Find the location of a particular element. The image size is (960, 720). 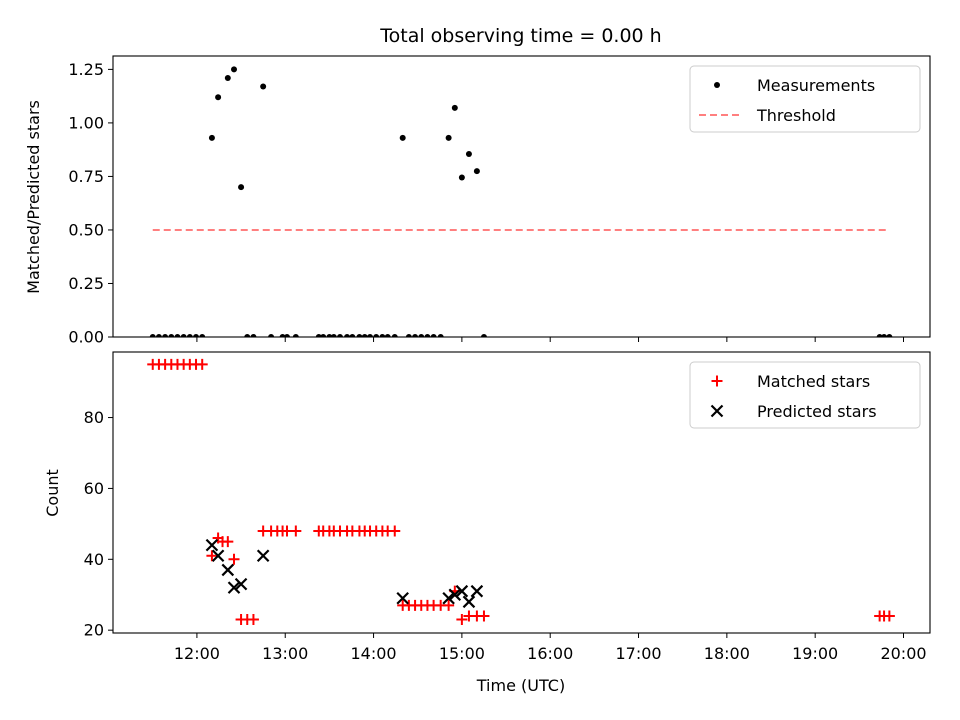

y-tick-label: 1.25 is located at coordinates (86, 69).